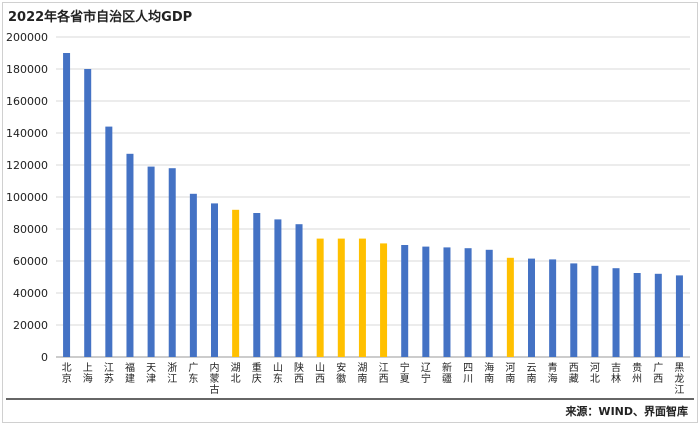  What do you see at coordinates (44, 357) in the screenshot?
I see `y-tick-label: 0` at bounding box center [44, 357].